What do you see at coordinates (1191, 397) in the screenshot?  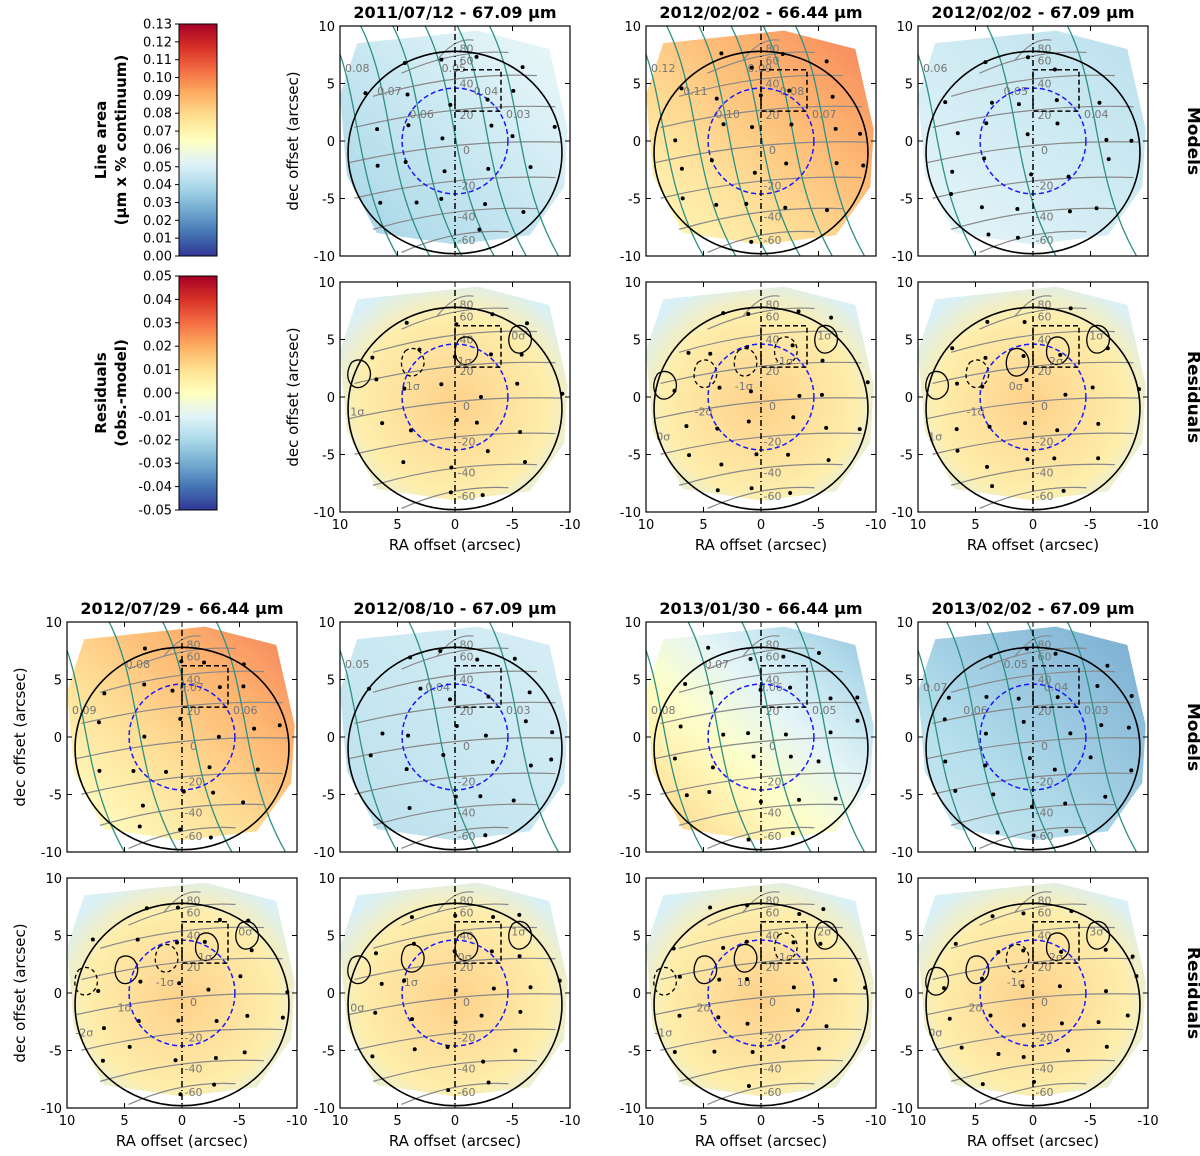 I see `residuals-row-label: Residuals` at bounding box center [1191, 397].